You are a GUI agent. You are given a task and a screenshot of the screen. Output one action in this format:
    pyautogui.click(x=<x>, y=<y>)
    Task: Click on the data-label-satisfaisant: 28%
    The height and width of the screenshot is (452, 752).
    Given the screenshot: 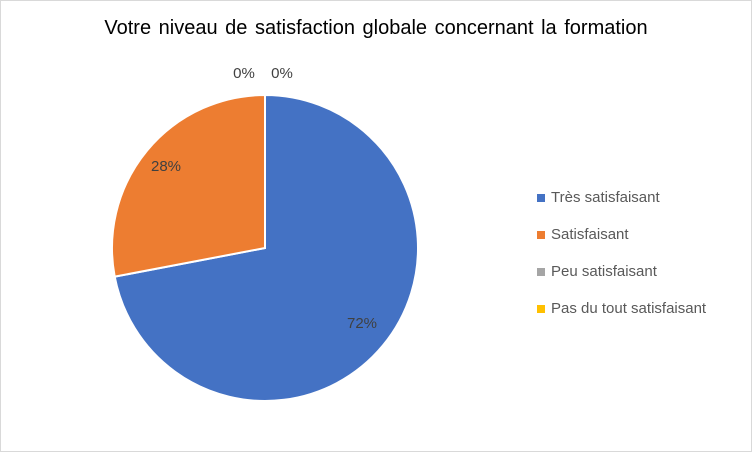 What is the action you would take?
    pyautogui.click(x=166, y=166)
    